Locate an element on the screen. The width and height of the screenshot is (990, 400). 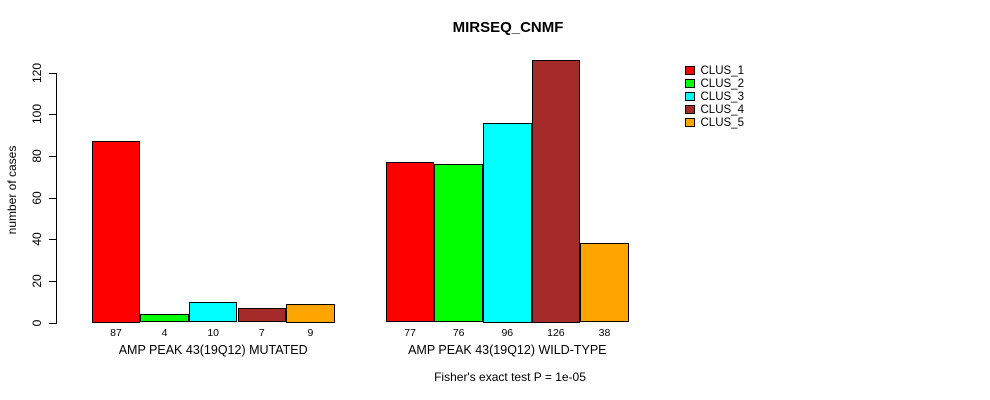
bar-value-label: 87 is located at coordinates (116, 333).